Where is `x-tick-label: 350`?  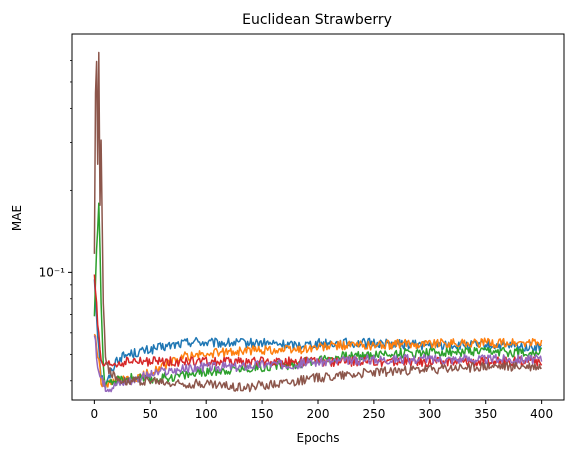
x-tick-label: 350 is located at coordinates (485, 414).